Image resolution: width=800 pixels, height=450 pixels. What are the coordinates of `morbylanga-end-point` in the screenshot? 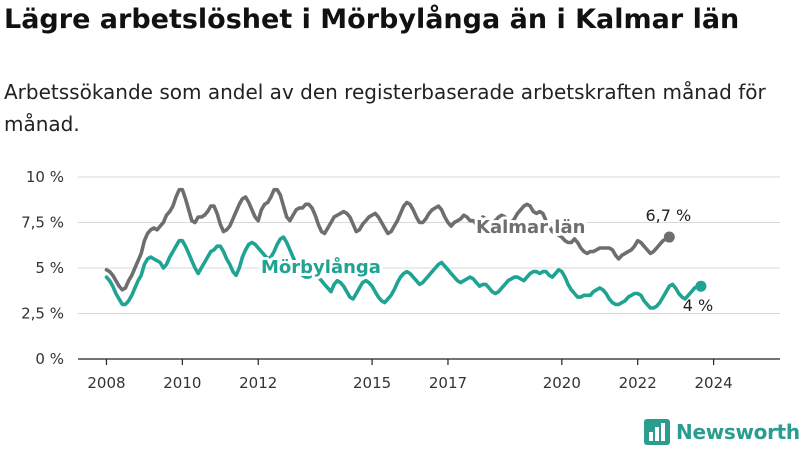 It's located at (701, 286).